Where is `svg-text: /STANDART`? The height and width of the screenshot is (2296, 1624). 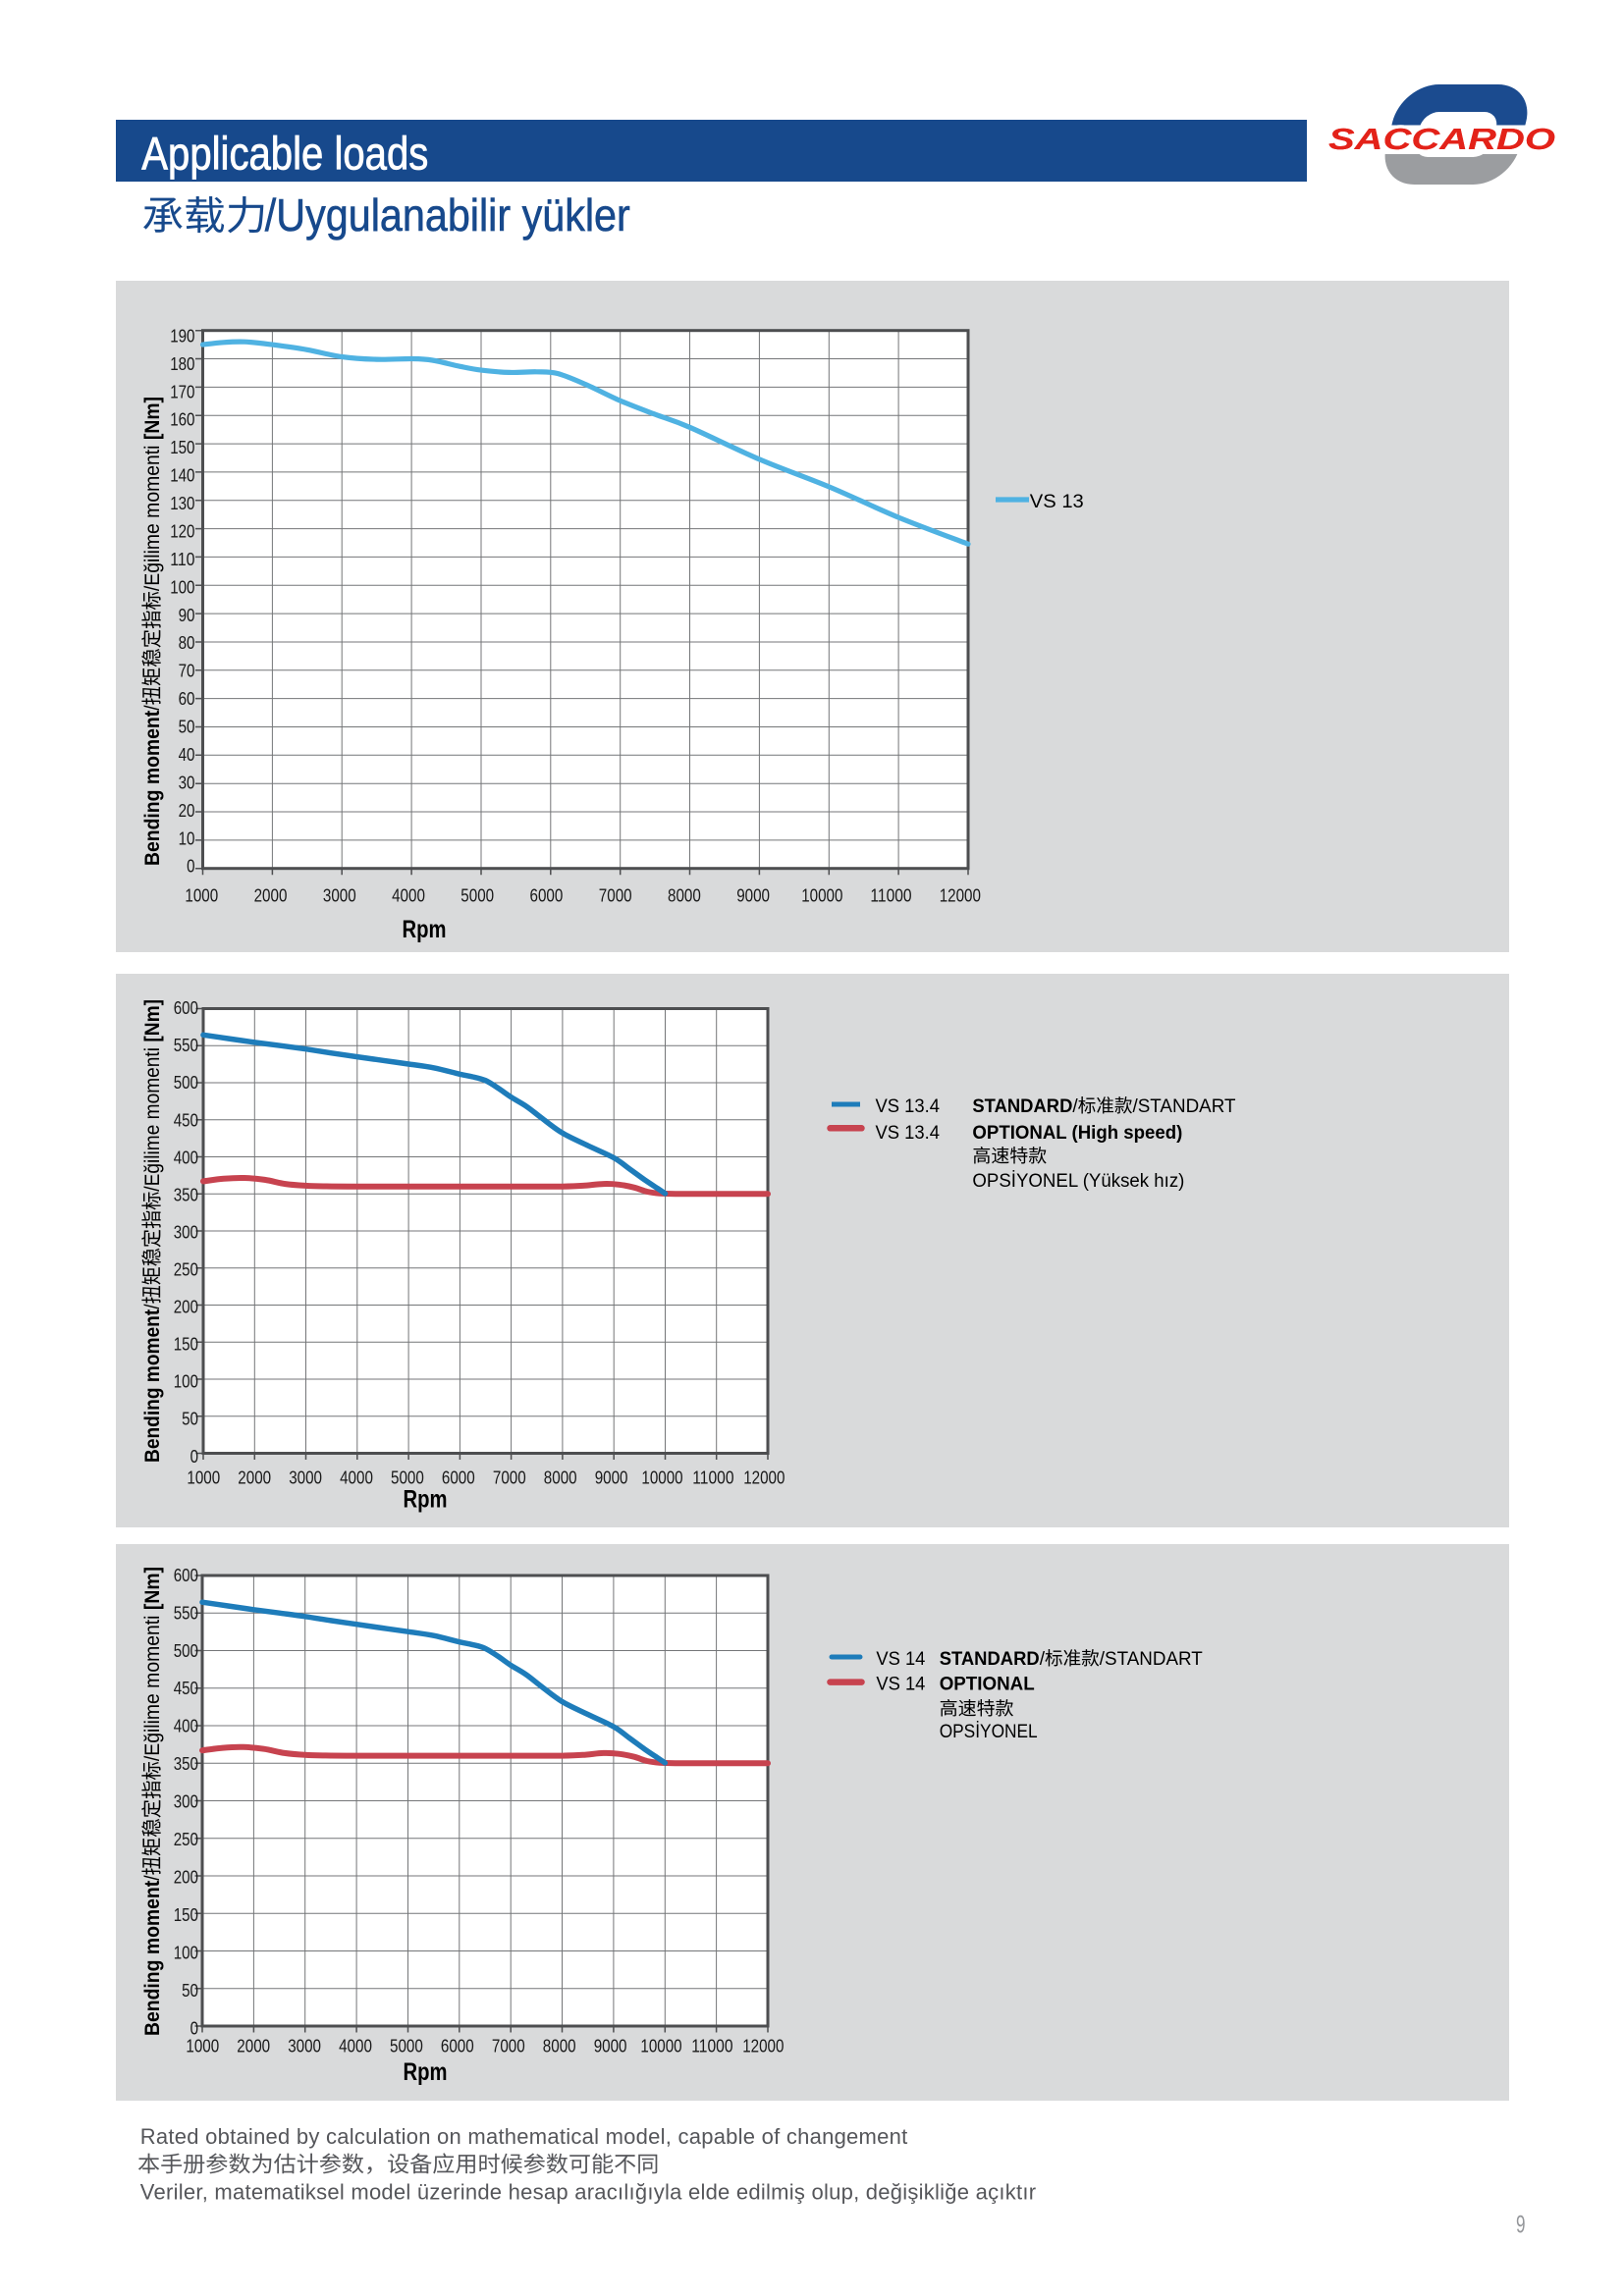 svg-text: /STANDART is located at coordinates (1151, 1659).